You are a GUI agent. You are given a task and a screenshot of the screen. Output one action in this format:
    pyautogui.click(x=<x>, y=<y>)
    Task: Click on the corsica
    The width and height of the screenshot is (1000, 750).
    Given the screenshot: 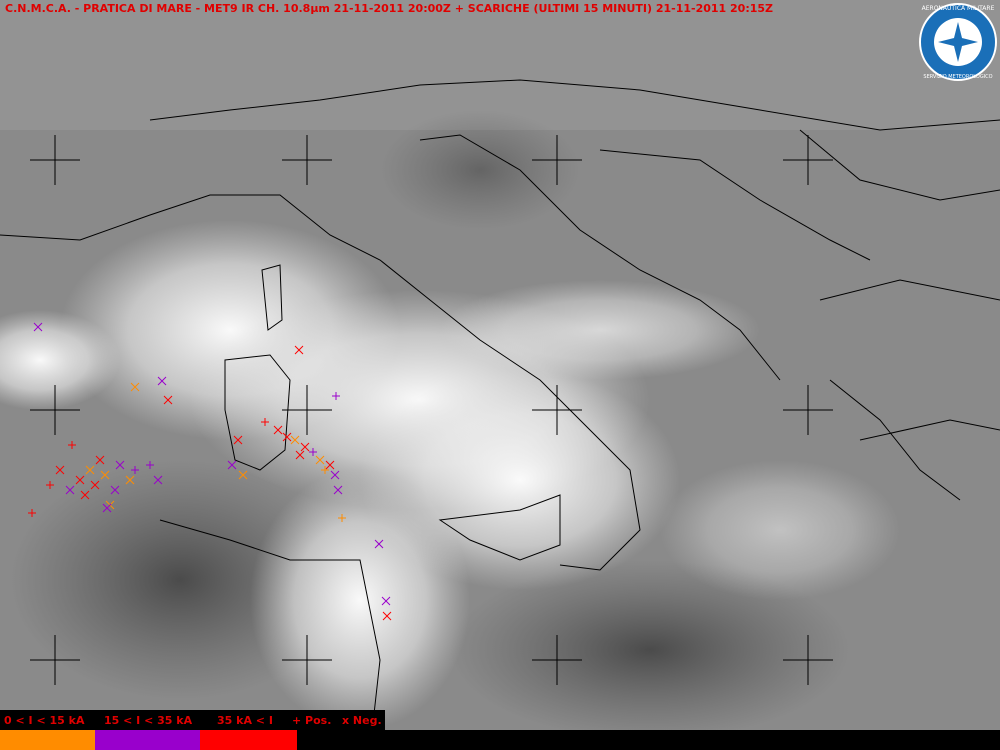 What is the action you would take?
    pyautogui.click(x=272, y=297)
    